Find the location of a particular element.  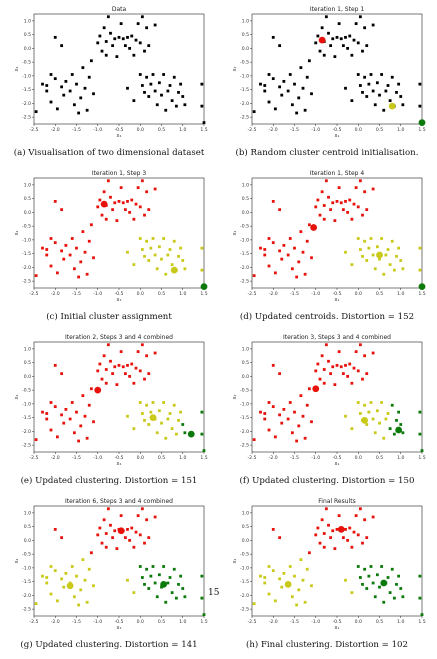

caption-d: (d) Updated centroids. Distortion = 152 is located at coordinates (327, 317).